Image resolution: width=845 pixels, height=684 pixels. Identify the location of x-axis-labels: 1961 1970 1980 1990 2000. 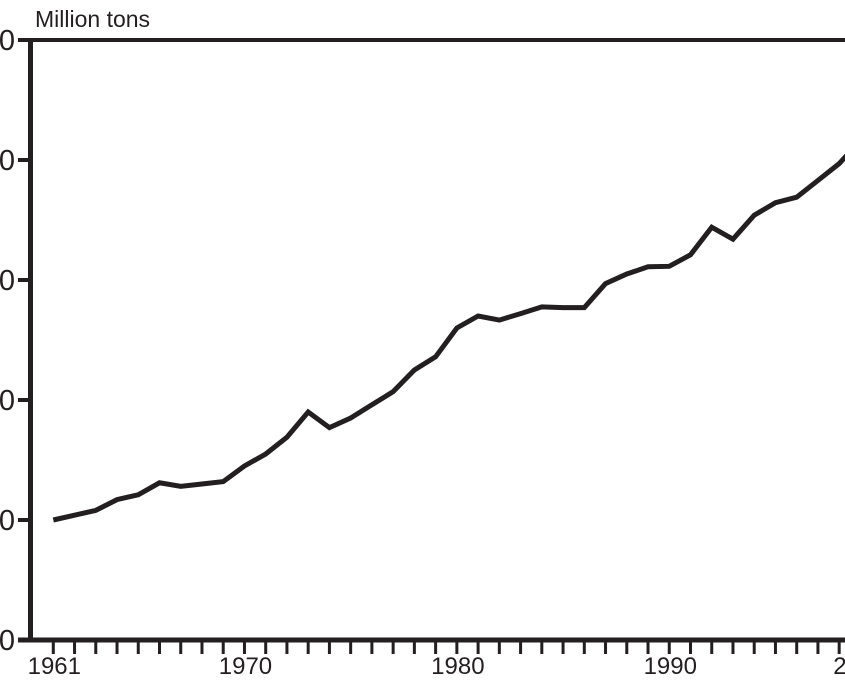
(436, 666).